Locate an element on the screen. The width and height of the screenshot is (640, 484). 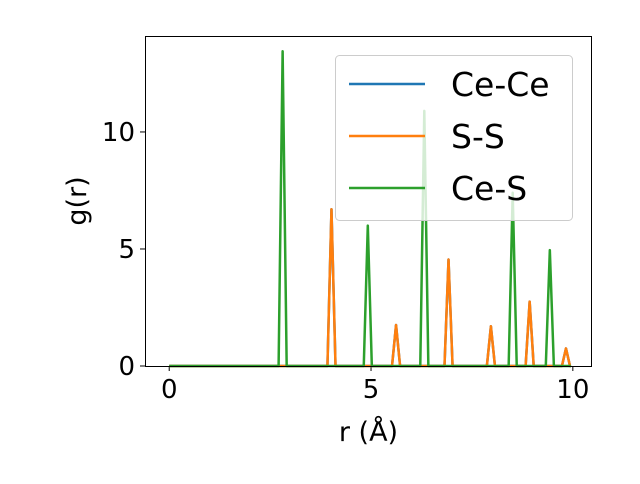
x-axis-label: r (Å) is located at coordinates (368, 432).